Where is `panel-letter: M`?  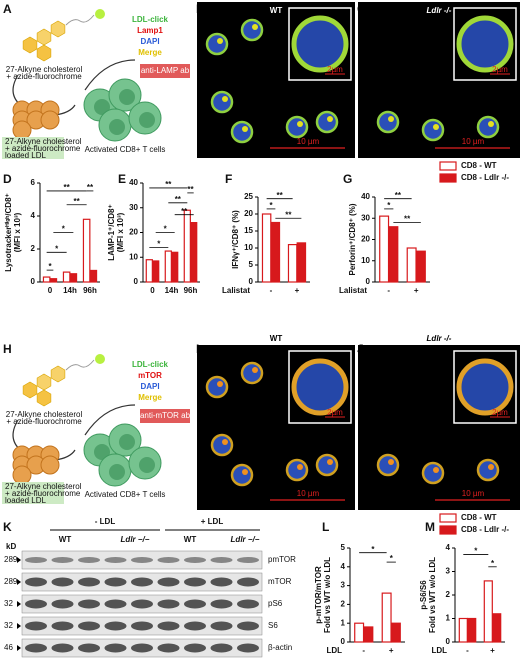 panel-letter: M is located at coordinates (430, 527).